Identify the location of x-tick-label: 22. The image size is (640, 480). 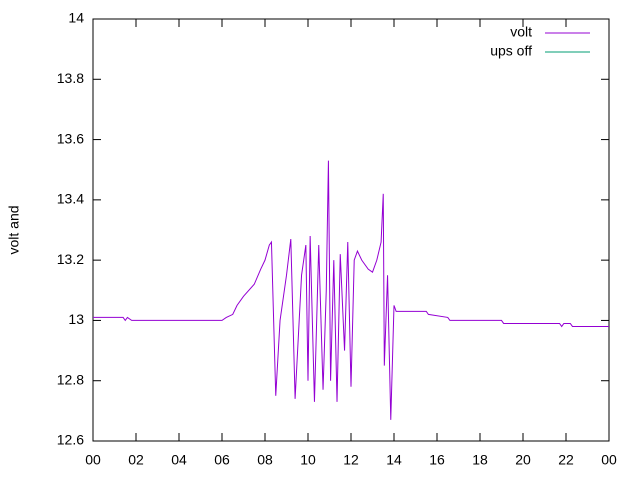
(566, 460).